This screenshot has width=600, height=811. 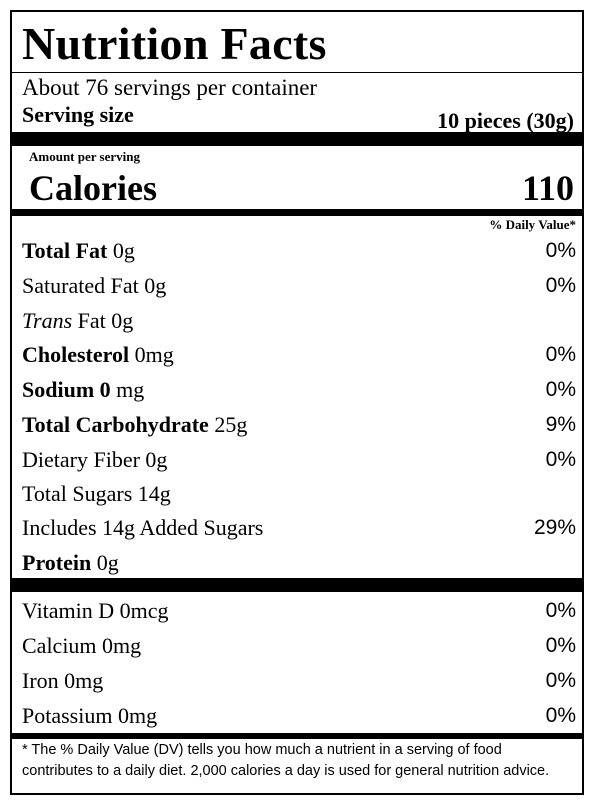 I want to click on daily-value-percent: 29%, so click(x=554, y=527).